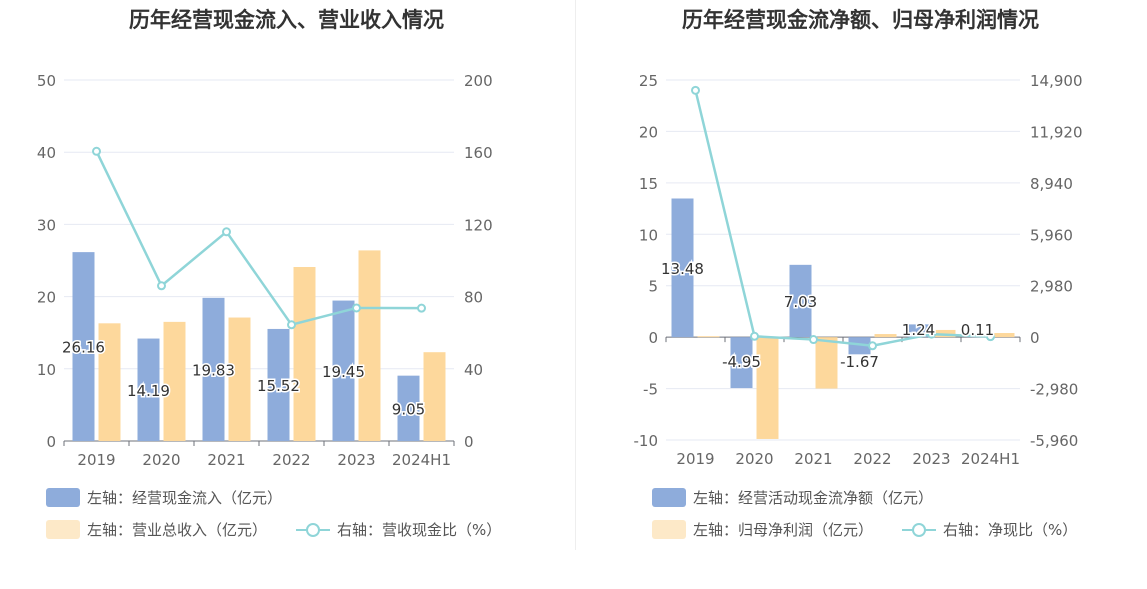  I want to click on y-tick-label-left: -10, so click(646, 441).